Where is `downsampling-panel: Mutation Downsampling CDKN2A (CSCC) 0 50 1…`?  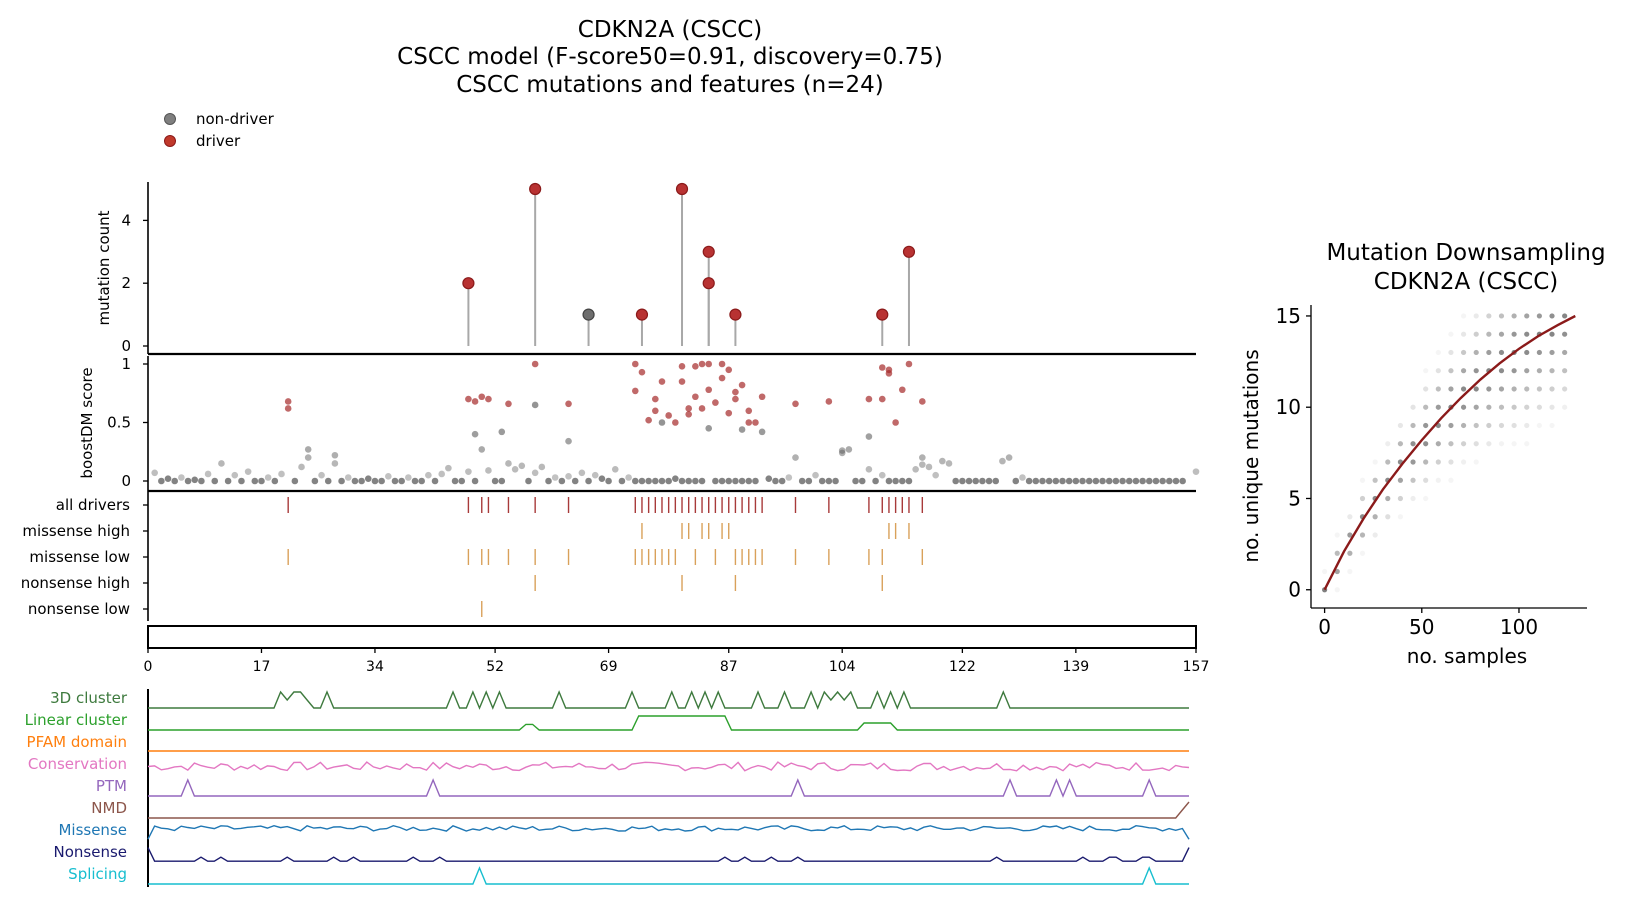
downsampling-panel: Mutation Downsampling CDKN2A (CSCC) 0 50 1… is located at coordinates (1422, 454).